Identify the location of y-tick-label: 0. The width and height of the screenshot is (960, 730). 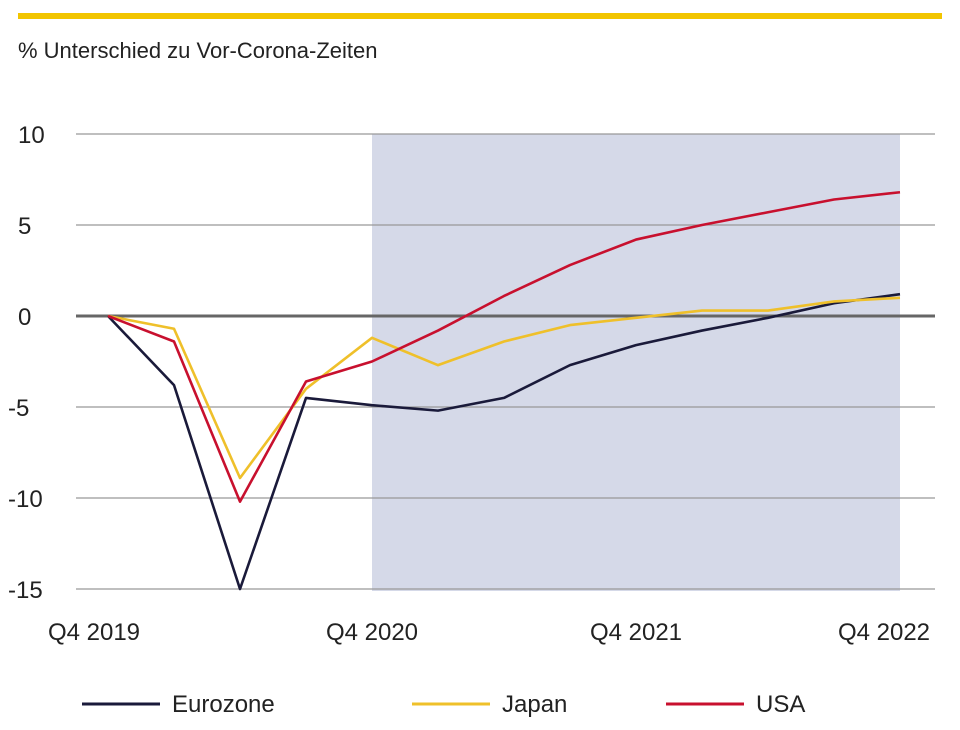
(24, 317).